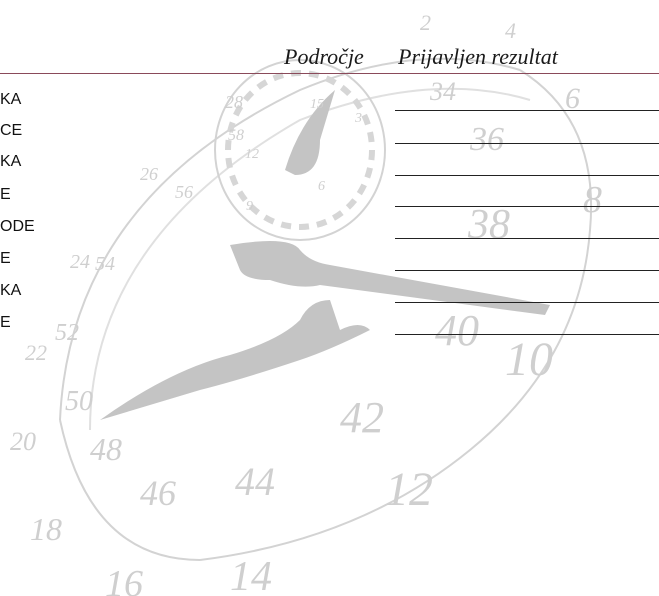 The image size is (659, 596). What do you see at coordinates (425, 22) in the screenshot?
I see `watermark-number: 2` at bounding box center [425, 22].